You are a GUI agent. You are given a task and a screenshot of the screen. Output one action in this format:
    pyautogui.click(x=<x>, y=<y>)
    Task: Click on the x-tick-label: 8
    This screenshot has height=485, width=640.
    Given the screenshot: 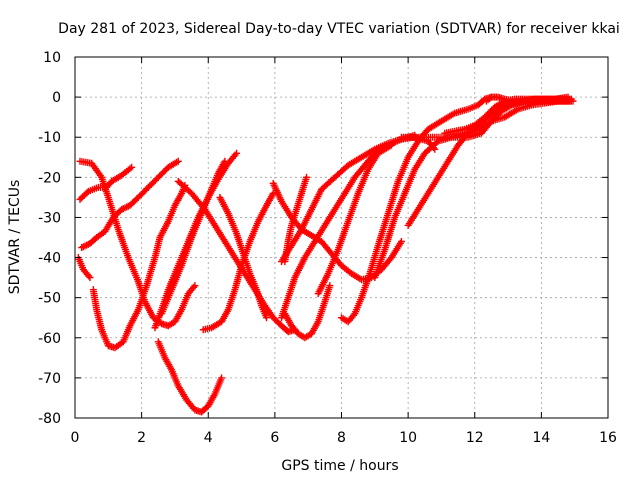 What is the action you would take?
    pyautogui.click(x=341, y=438)
    